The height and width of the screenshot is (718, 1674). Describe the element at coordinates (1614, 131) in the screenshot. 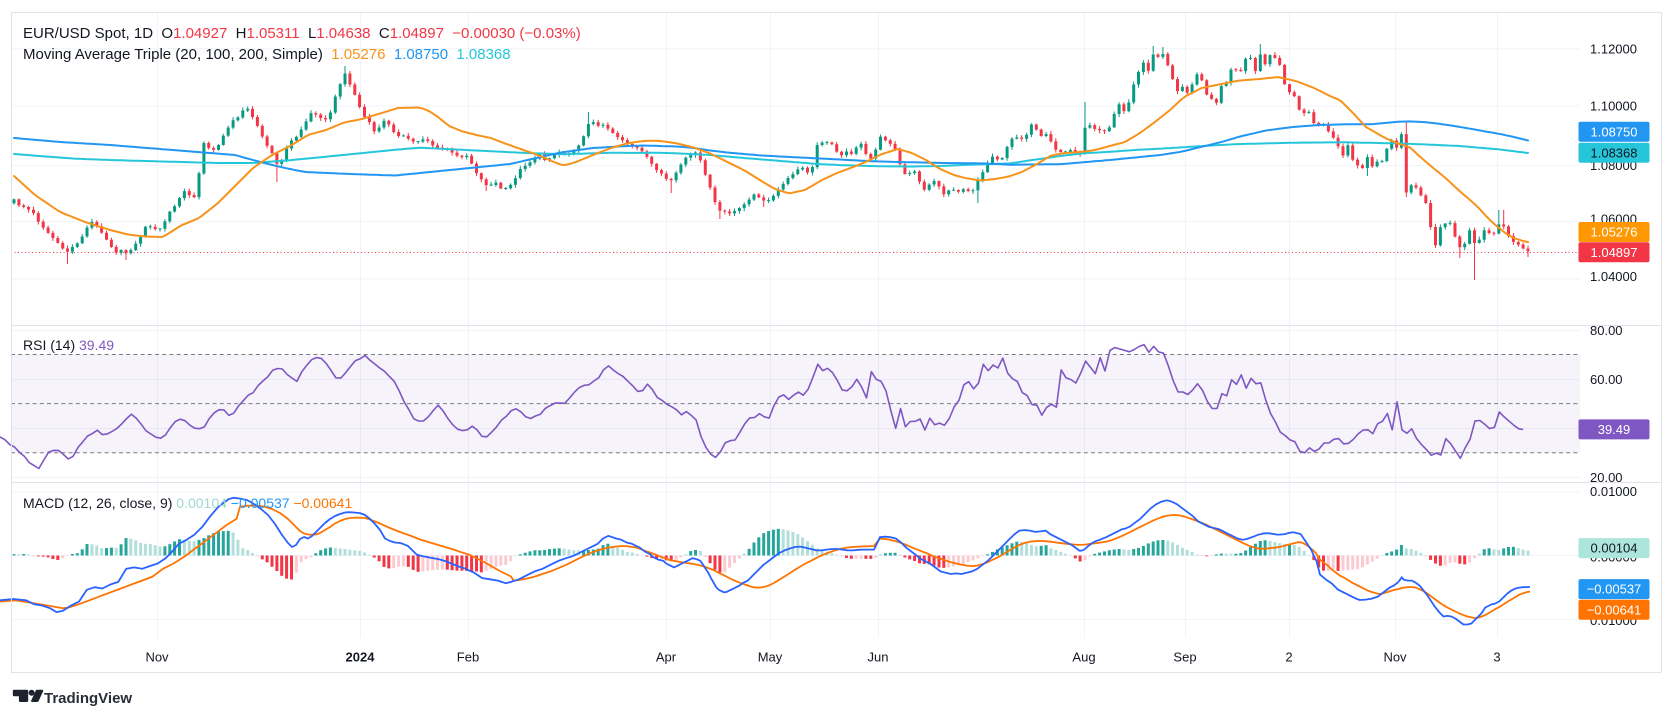

I see `svg-text: 1.08750` at that location.